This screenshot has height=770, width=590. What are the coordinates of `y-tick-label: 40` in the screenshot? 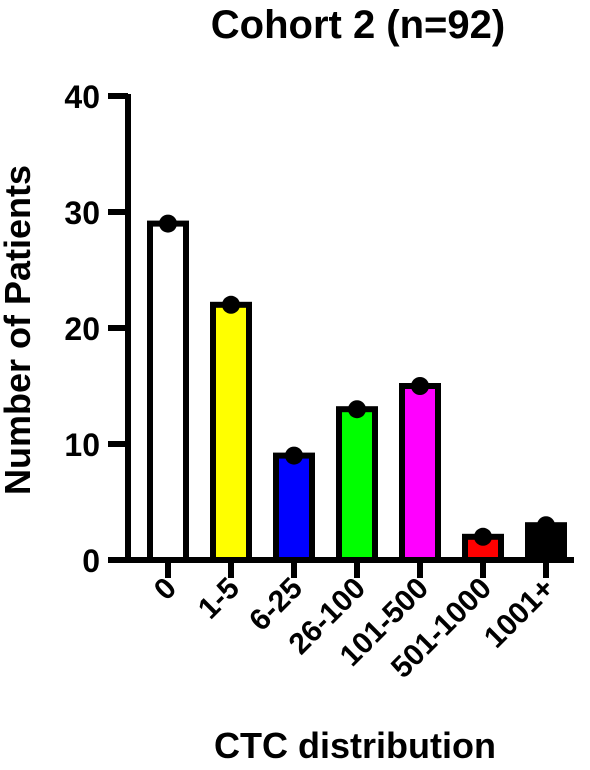 It's located at (82, 97).